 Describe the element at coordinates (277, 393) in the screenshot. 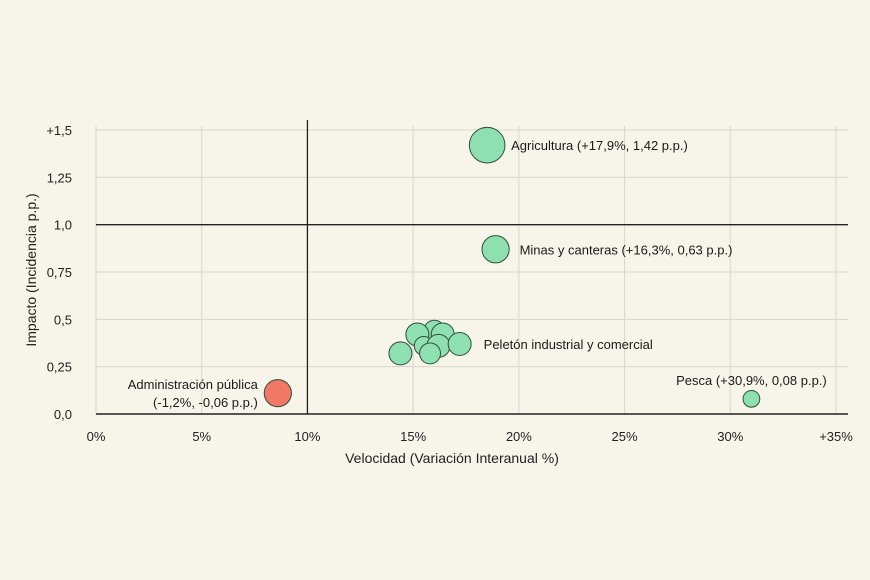

I see `data-point-negative` at that location.